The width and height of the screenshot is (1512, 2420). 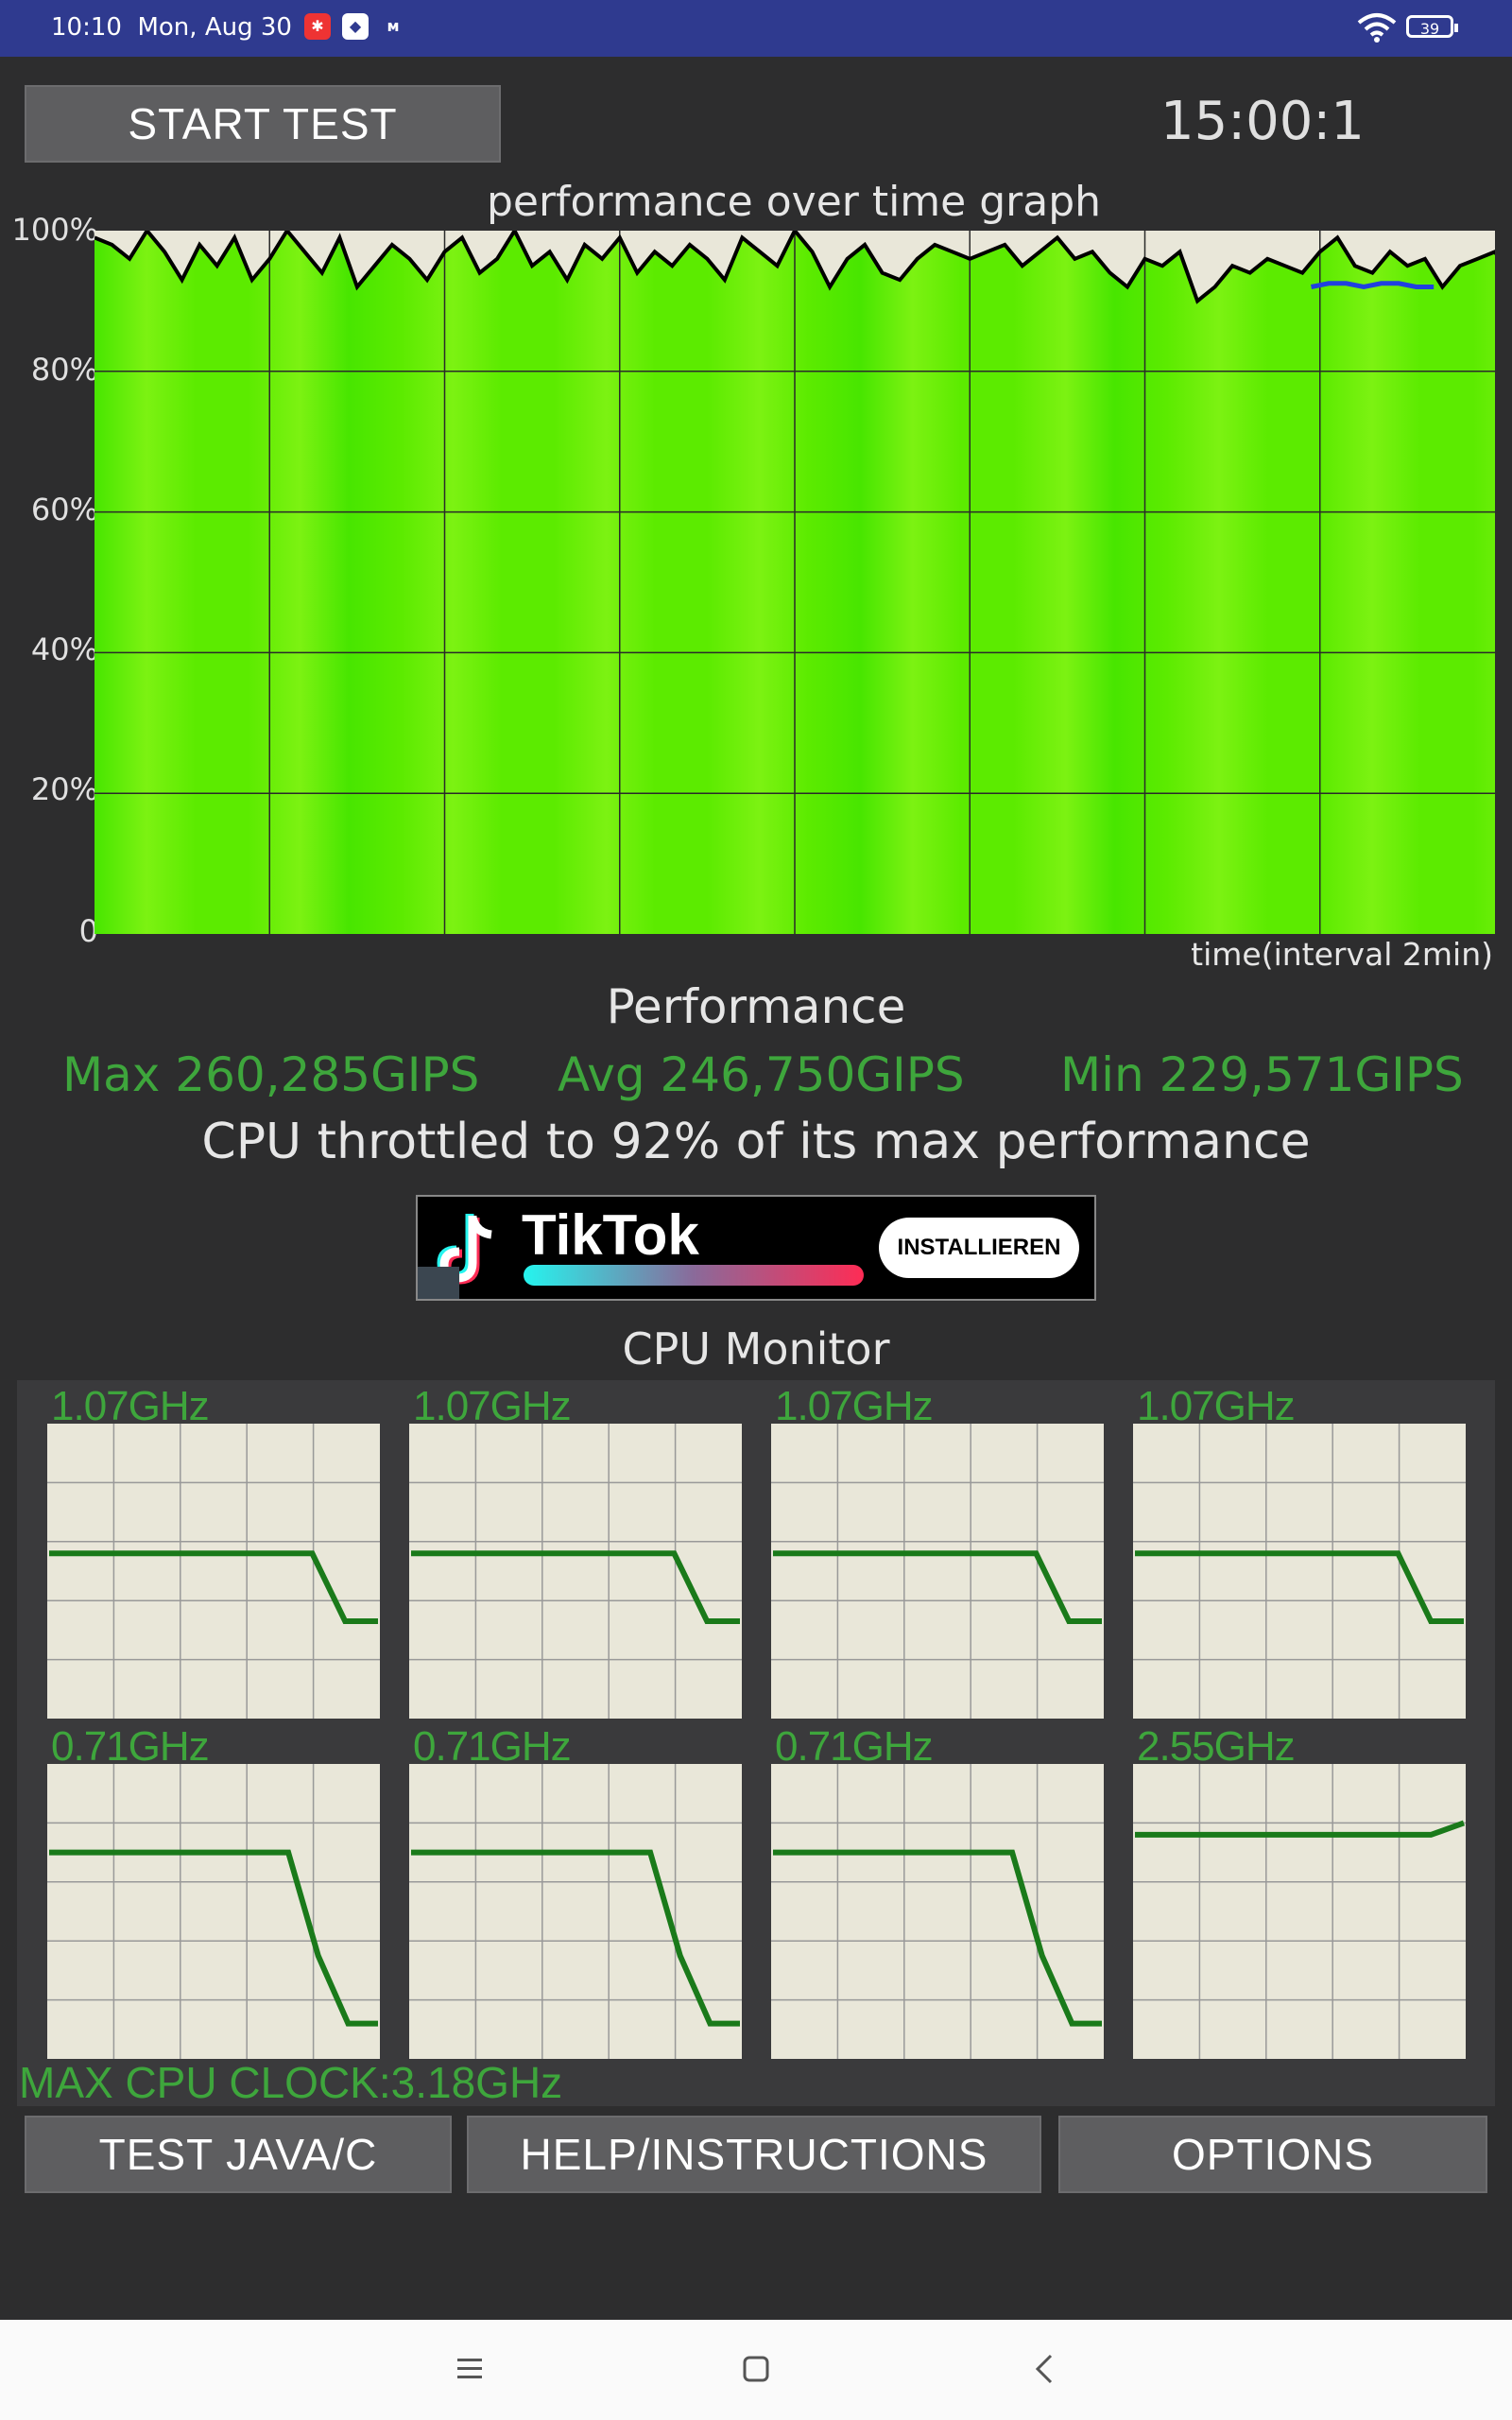 What do you see at coordinates (1429, 29) in the screenshot?
I see `battery-level: 39` at bounding box center [1429, 29].